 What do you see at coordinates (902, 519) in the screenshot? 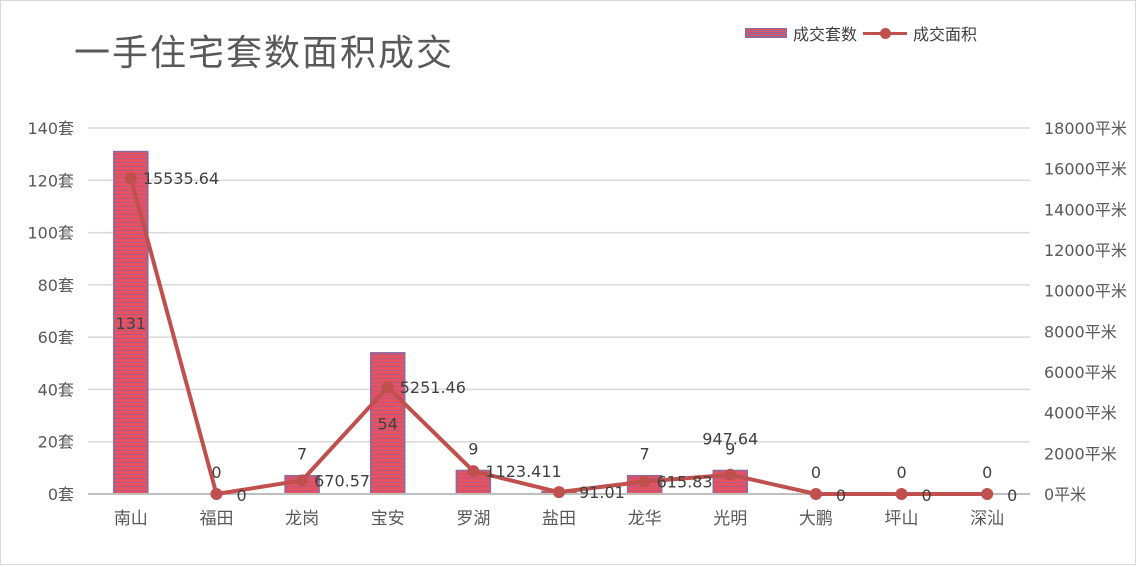
I see `x-tick-label: 坪山` at bounding box center [902, 519].